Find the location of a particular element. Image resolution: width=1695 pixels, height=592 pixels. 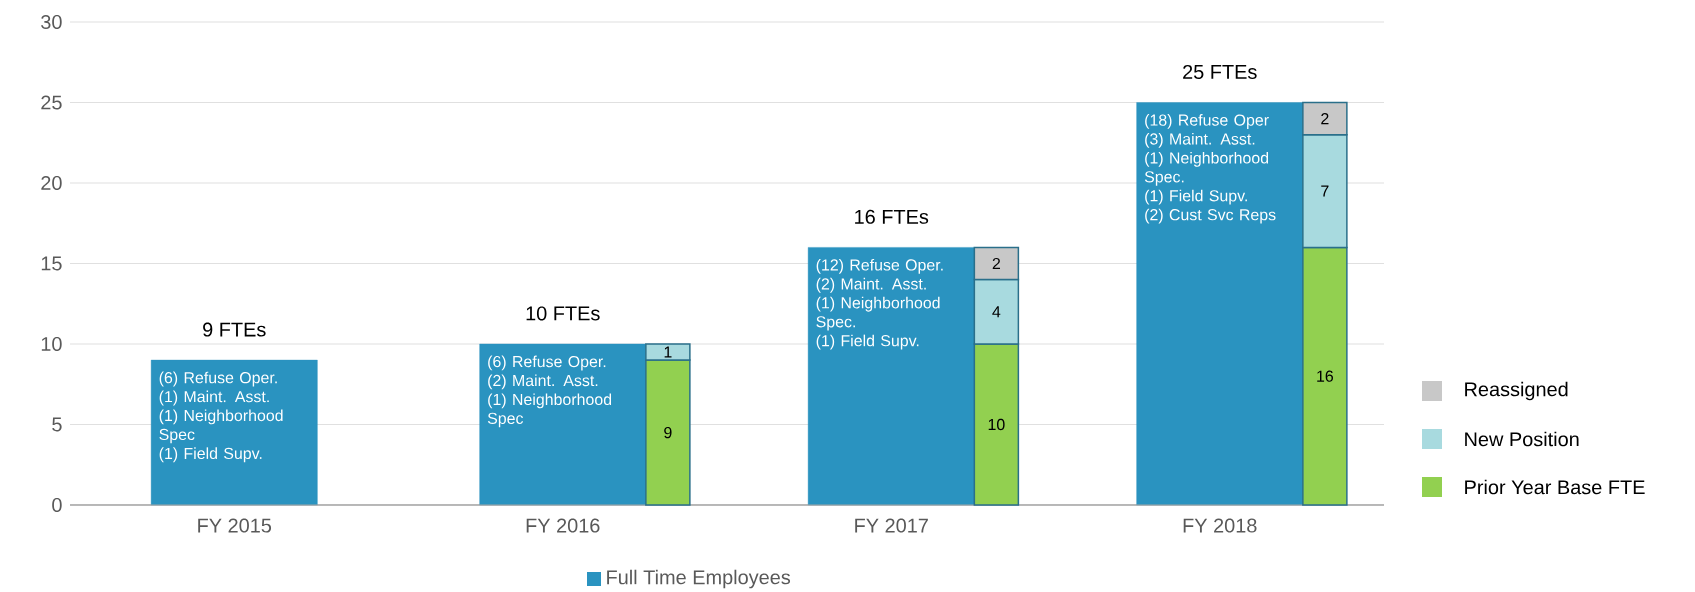

legend-label: Prior Year Base FTE is located at coordinates (1555, 487).